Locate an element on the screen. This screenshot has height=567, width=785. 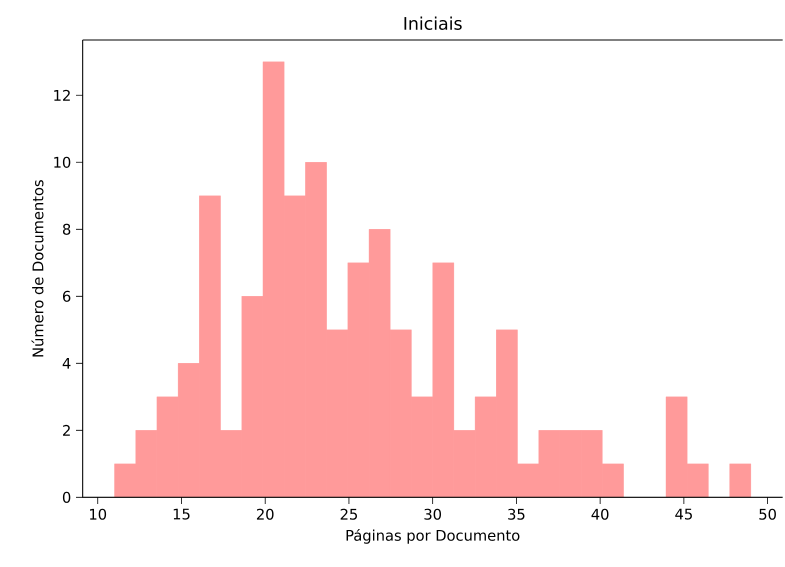
x-tick-label: 30 is located at coordinates (433, 514).